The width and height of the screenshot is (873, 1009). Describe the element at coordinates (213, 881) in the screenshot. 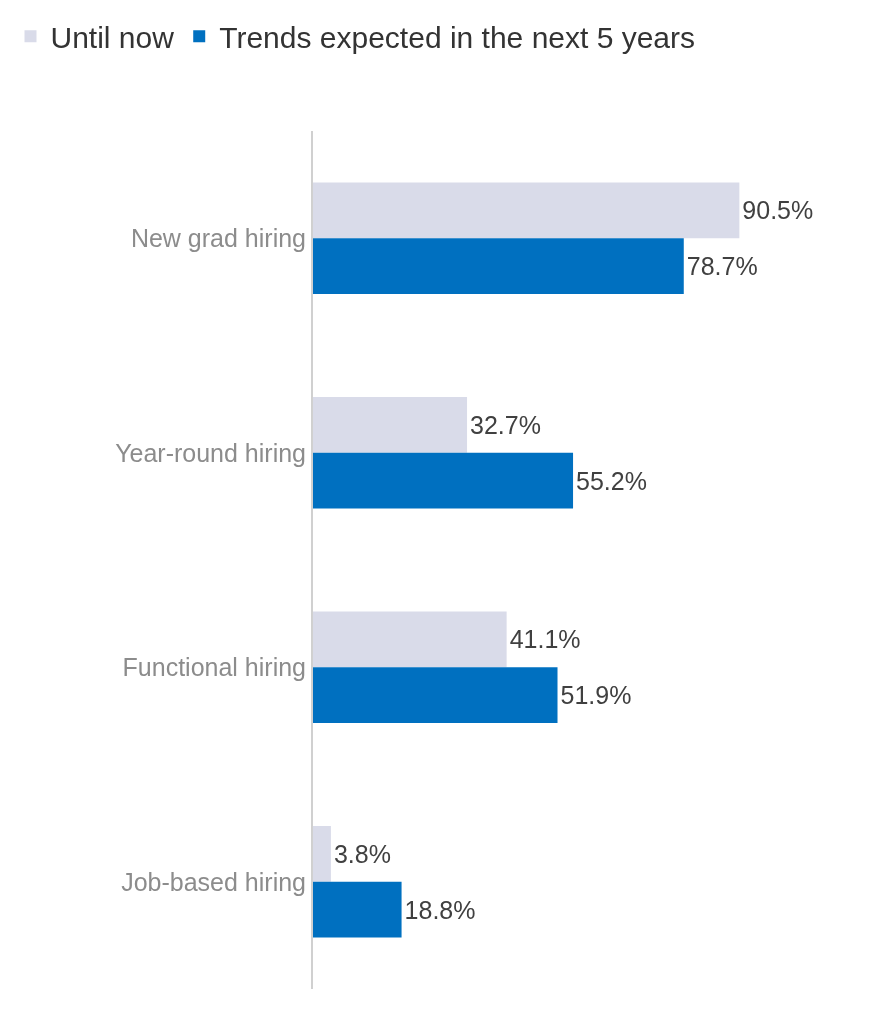

I see `y-tick-label: Job-based hiring` at that location.